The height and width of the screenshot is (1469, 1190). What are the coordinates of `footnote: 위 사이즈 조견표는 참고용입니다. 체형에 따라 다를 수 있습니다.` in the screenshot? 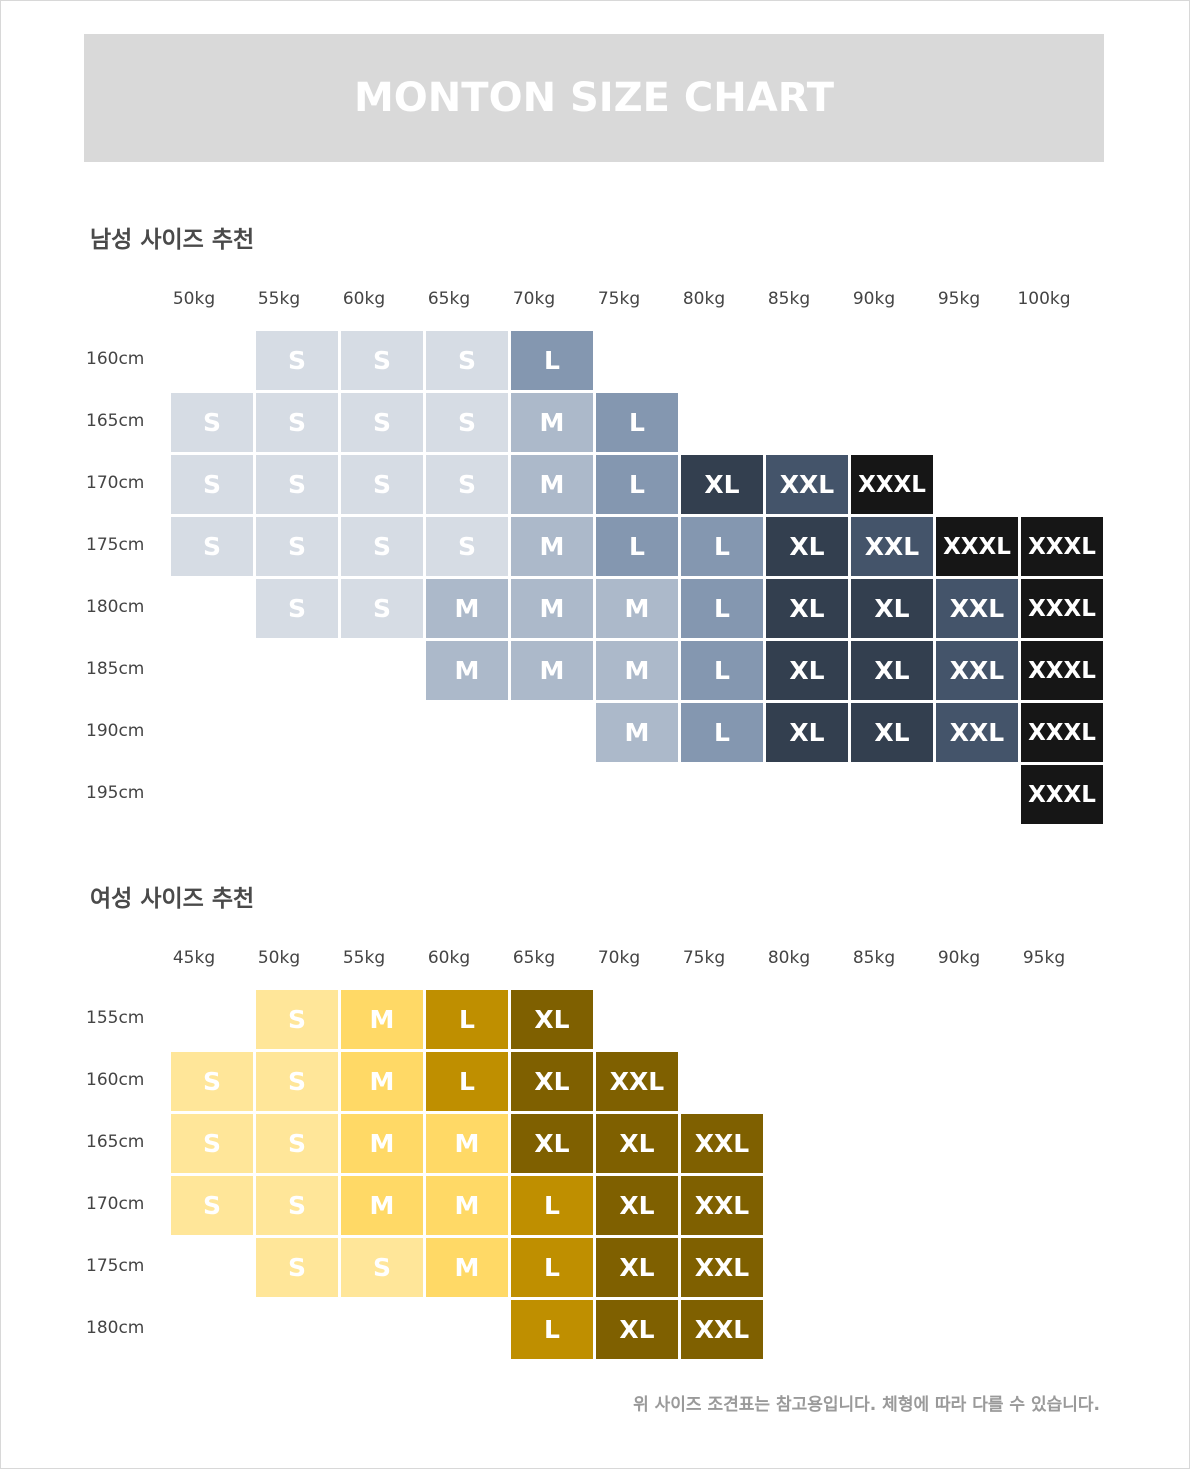 It's located at (866, 1405).